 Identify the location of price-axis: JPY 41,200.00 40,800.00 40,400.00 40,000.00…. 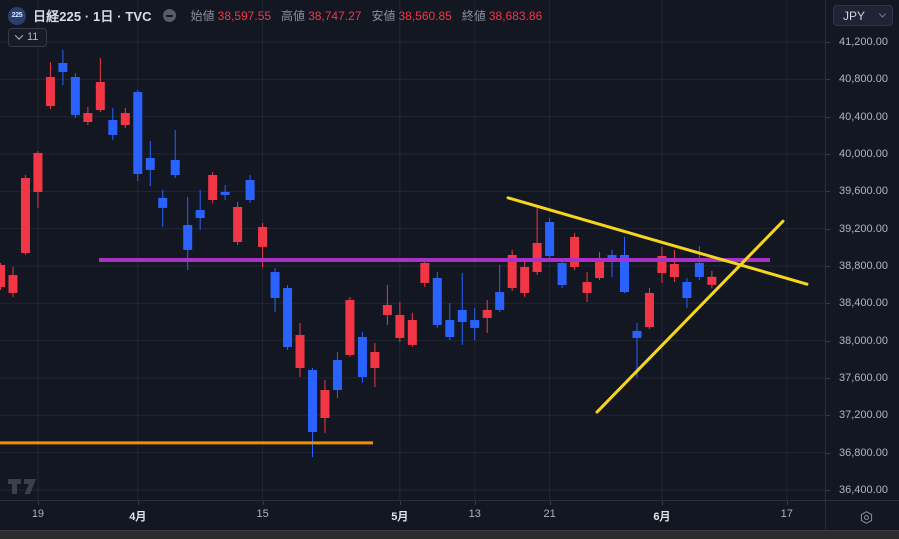
(862, 265).